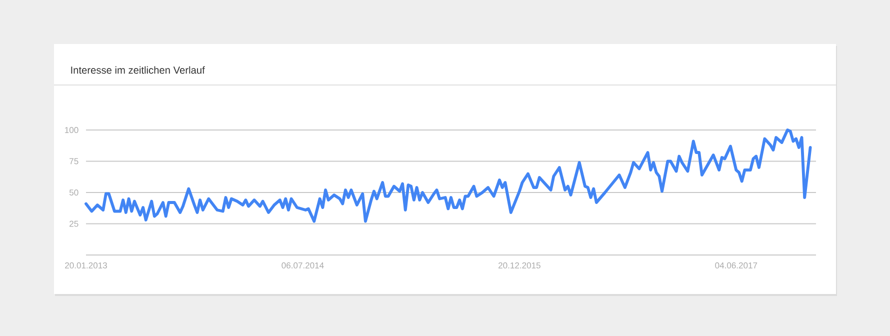  I want to click on y-tick-label: 100, so click(71, 130).